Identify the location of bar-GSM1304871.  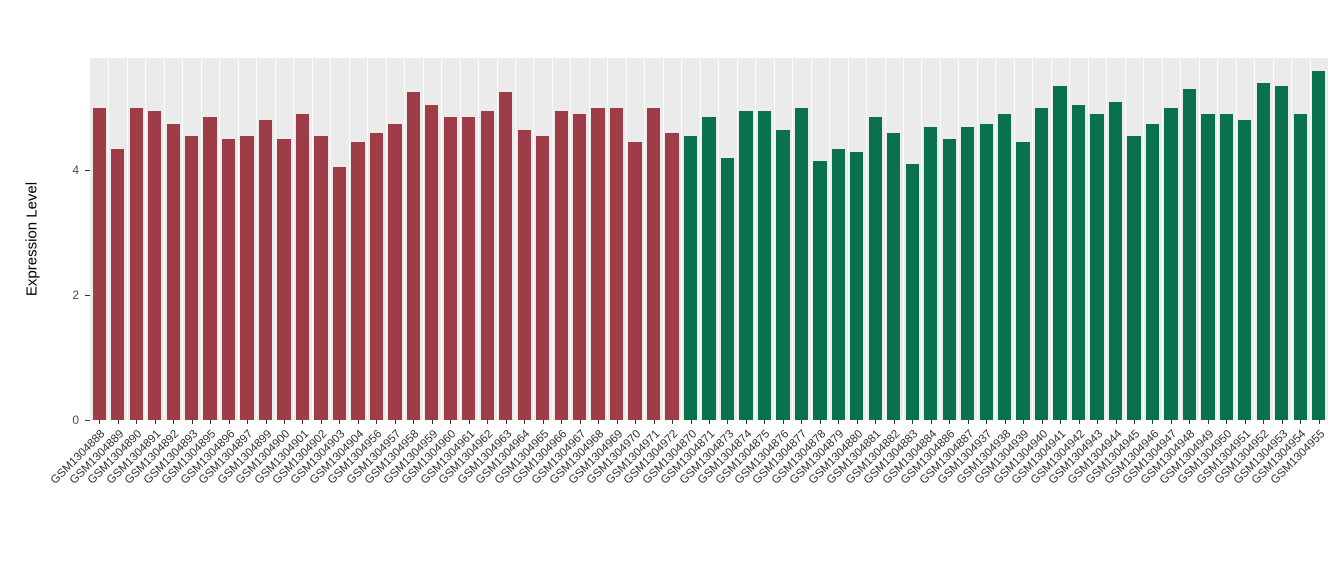
(709, 268).